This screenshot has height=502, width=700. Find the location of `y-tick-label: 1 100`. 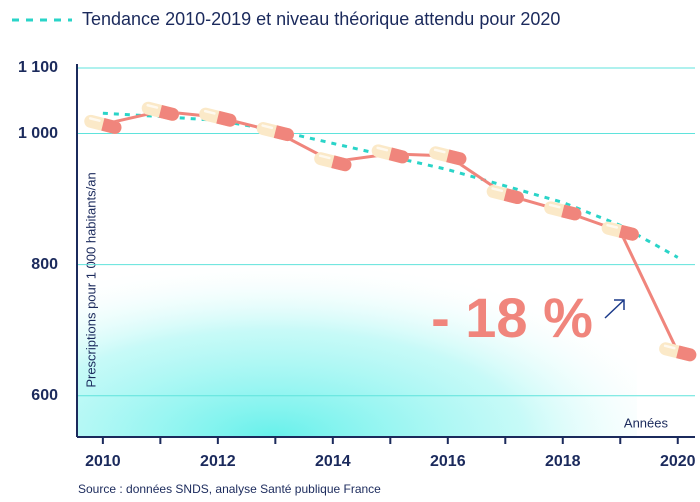

y-tick-label: 1 100 is located at coordinates (38, 67).